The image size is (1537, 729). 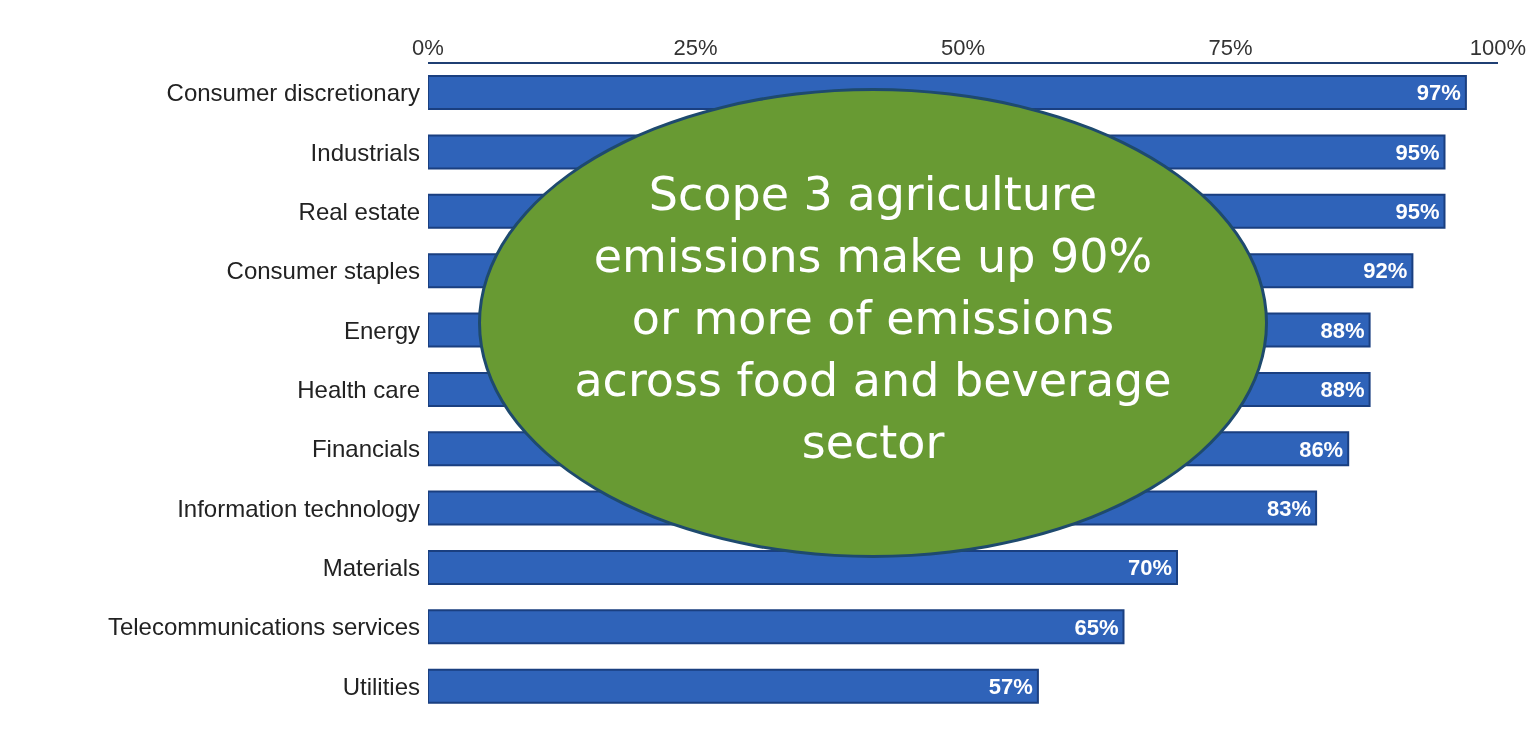 I want to click on y-tick-label: Materials, so click(x=371, y=568).